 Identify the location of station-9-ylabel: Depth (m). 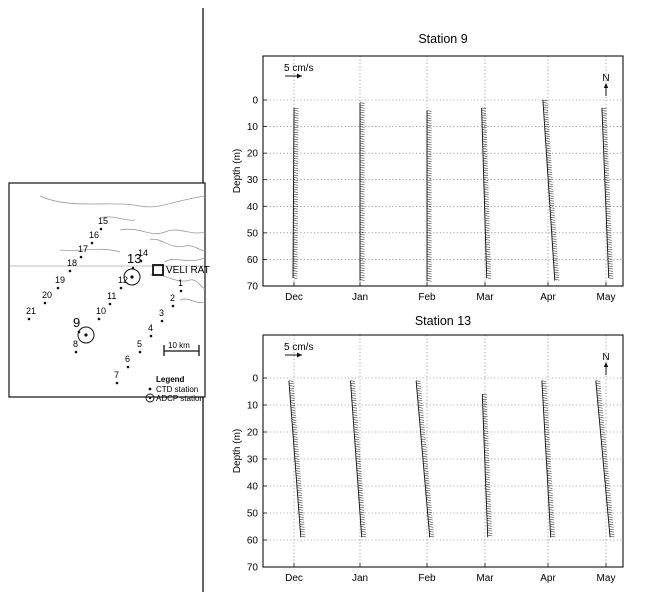
(237, 171).